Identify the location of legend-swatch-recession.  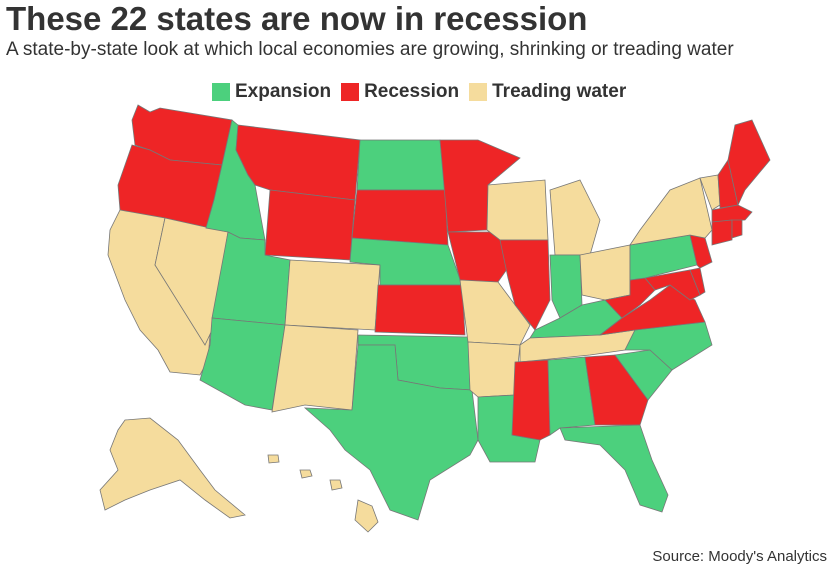
(350, 92).